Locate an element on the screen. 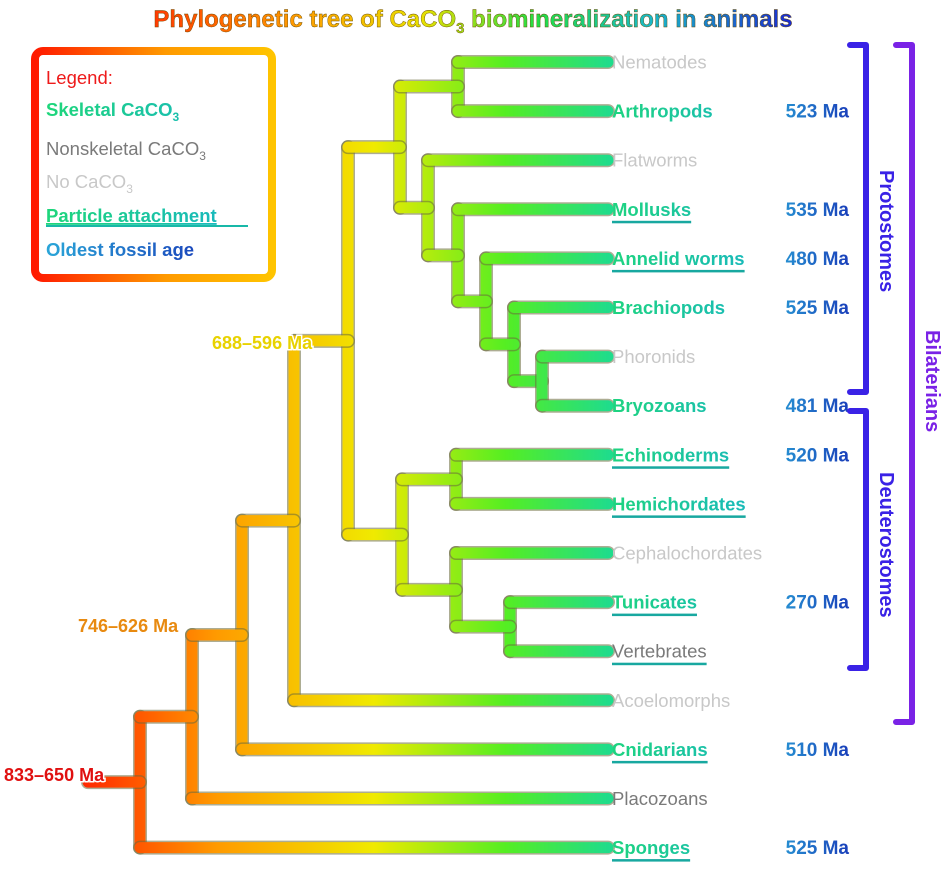 This screenshot has width=947, height=874. taxon-placozoans: Placozoans is located at coordinates (660, 798).